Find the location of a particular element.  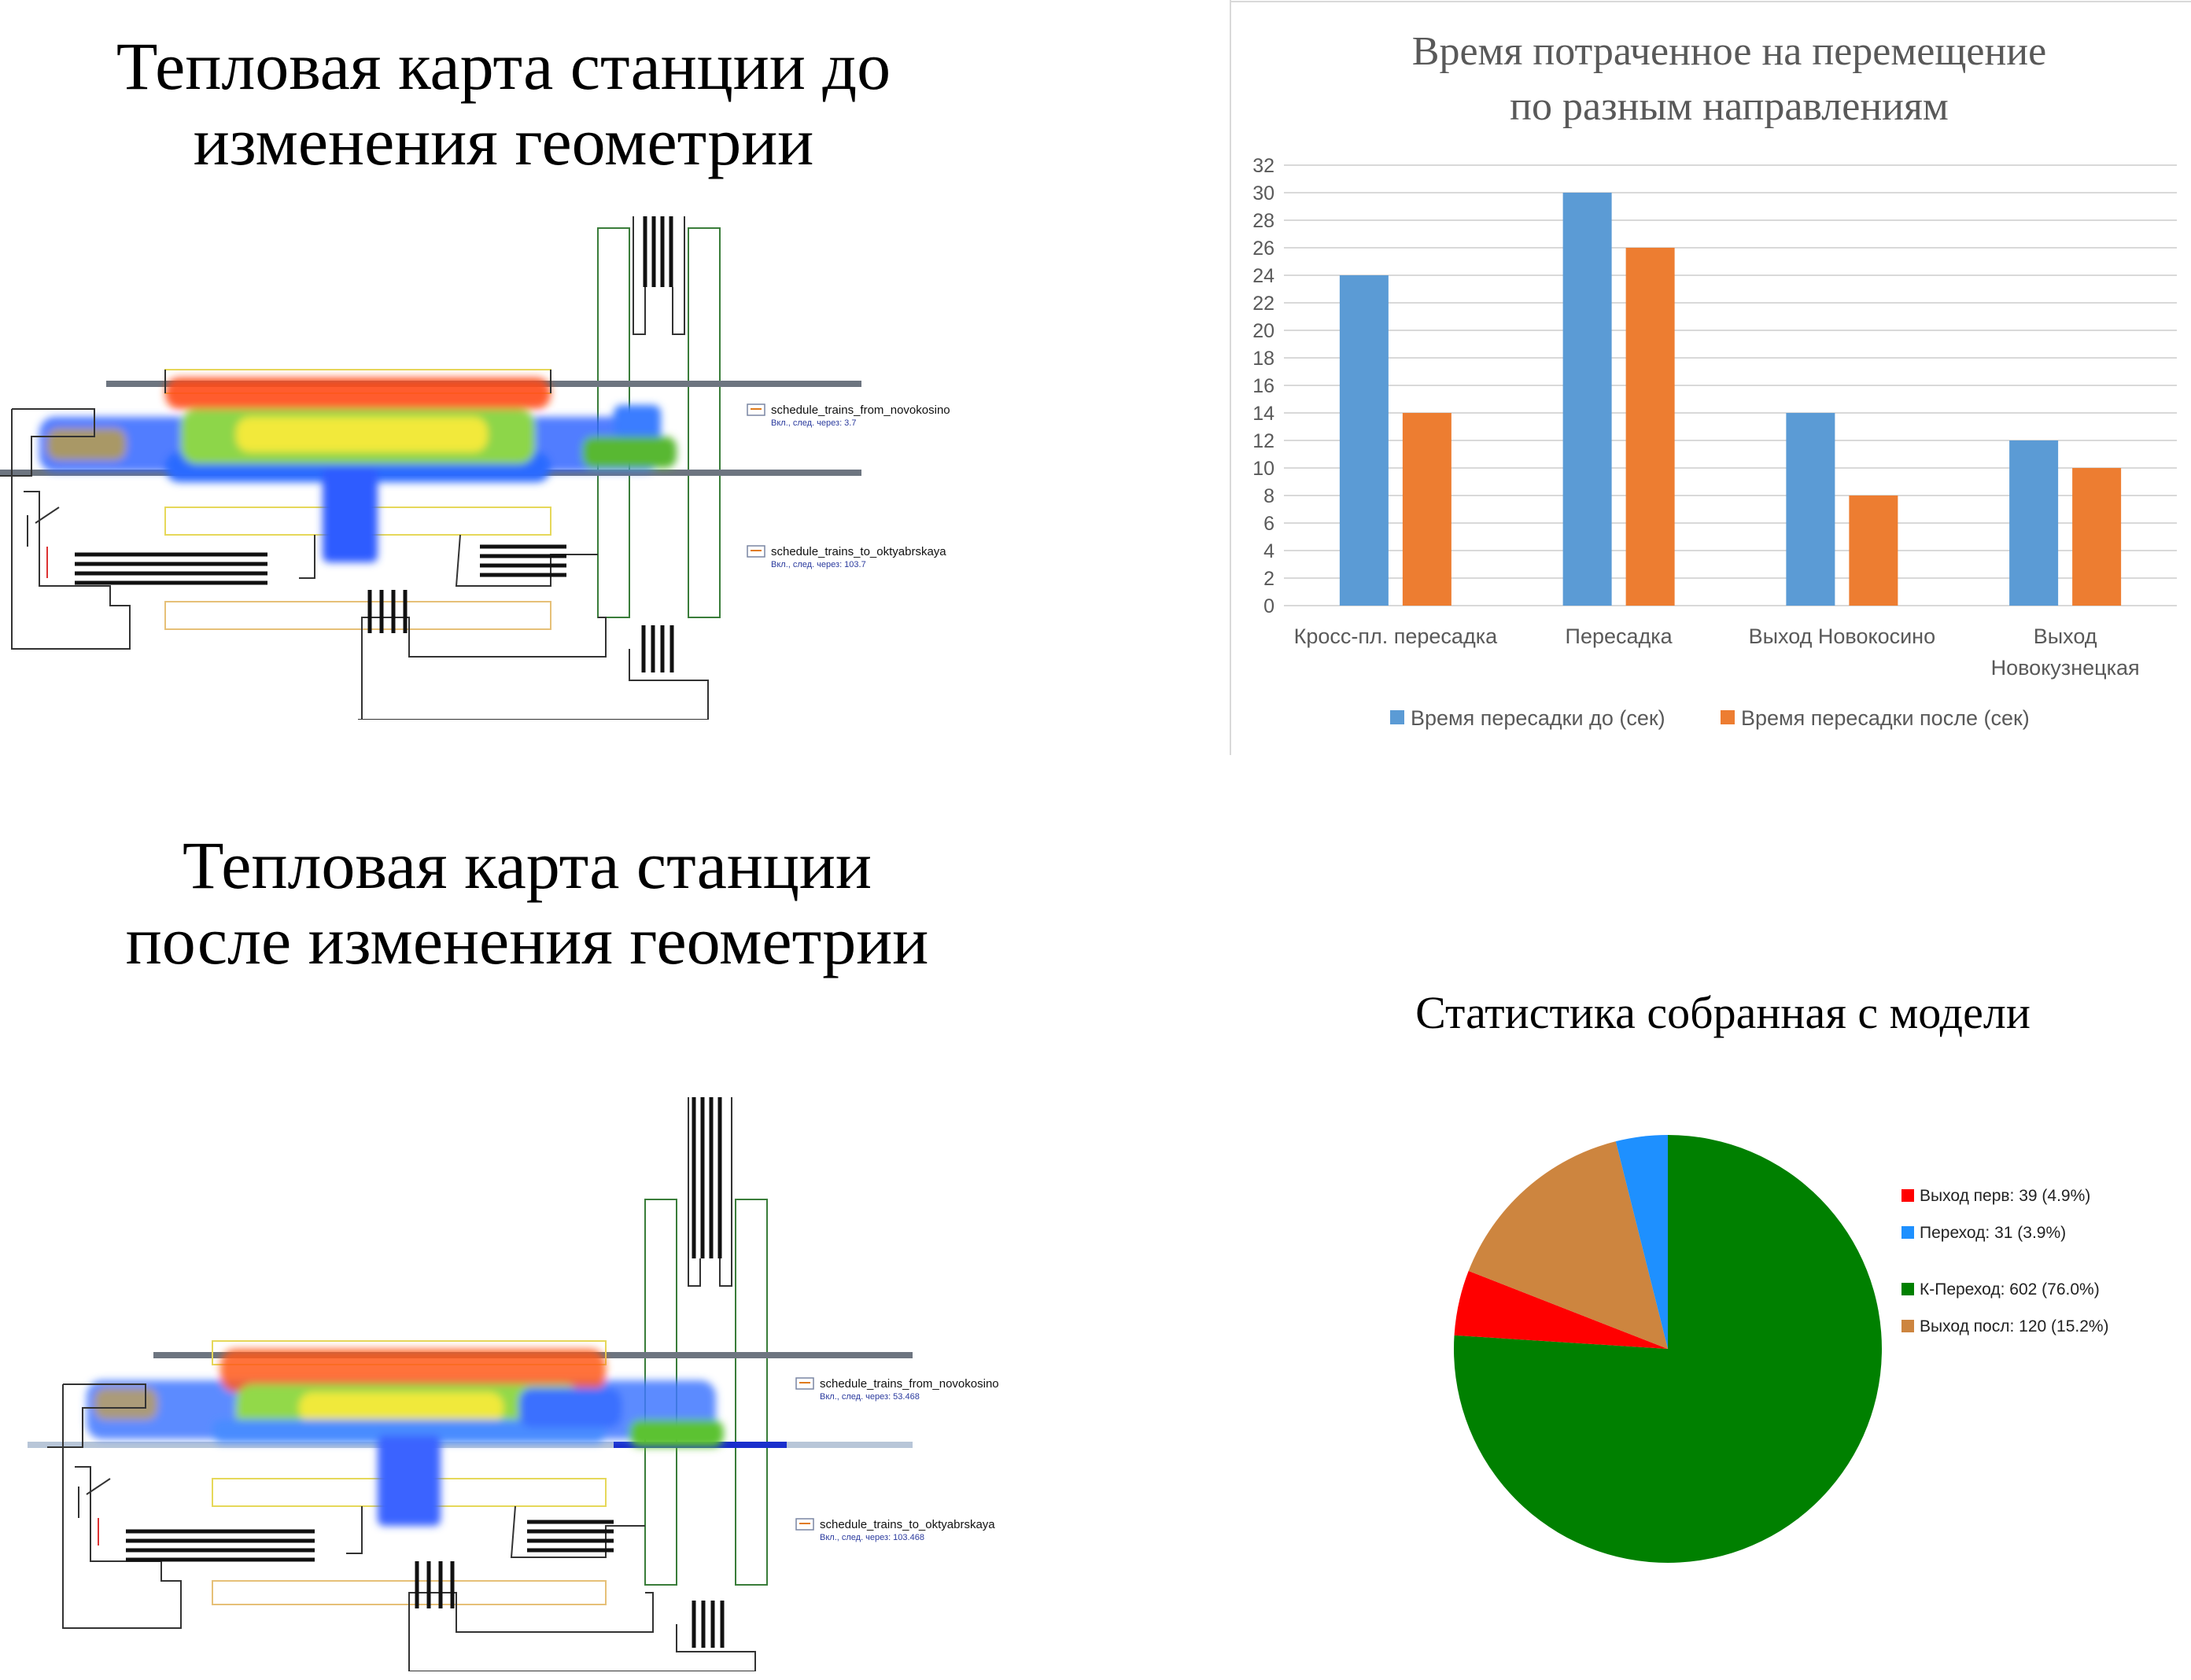

pie-title: Статистика собранная с модели is located at coordinates (1723, 1012).